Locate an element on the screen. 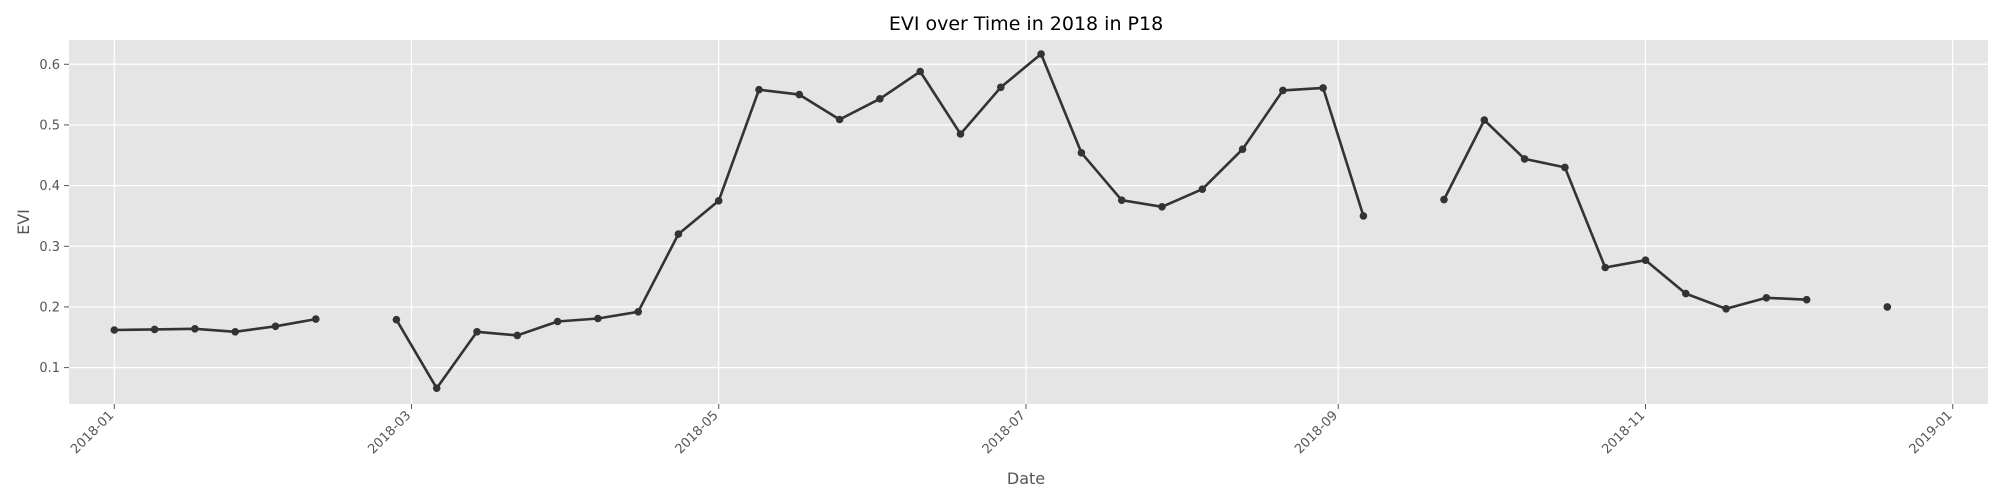  x-tick-label: 2018-03 is located at coordinates (389, 432).